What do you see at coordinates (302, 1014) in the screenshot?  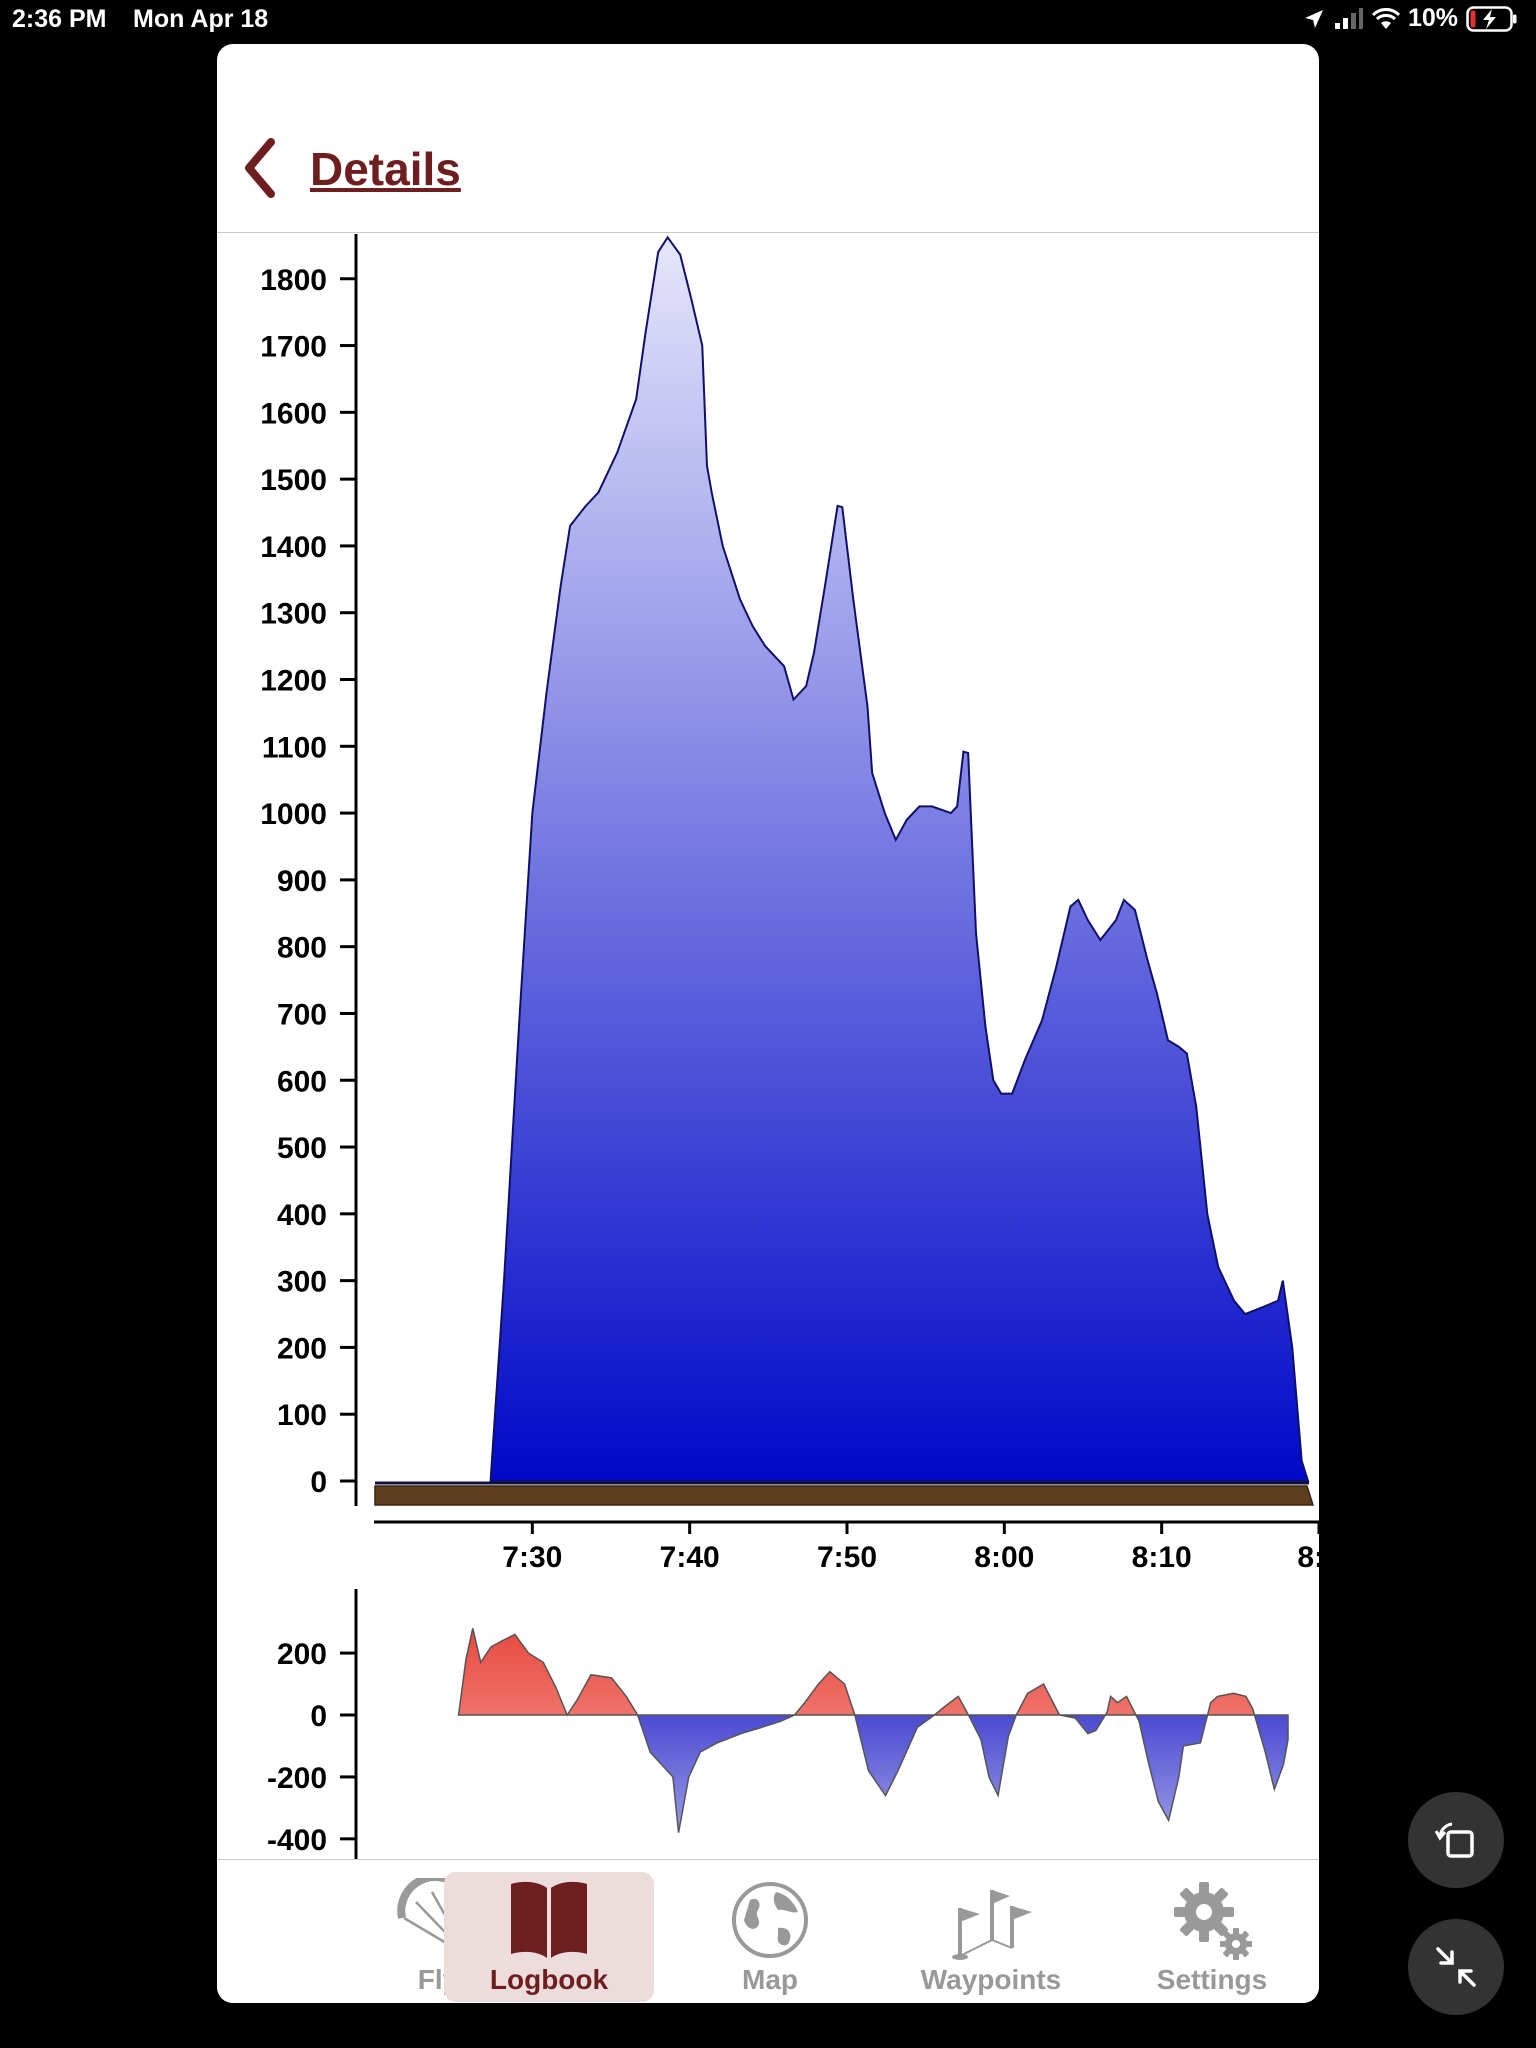 I see `y-tick-label: 700` at bounding box center [302, 1014].